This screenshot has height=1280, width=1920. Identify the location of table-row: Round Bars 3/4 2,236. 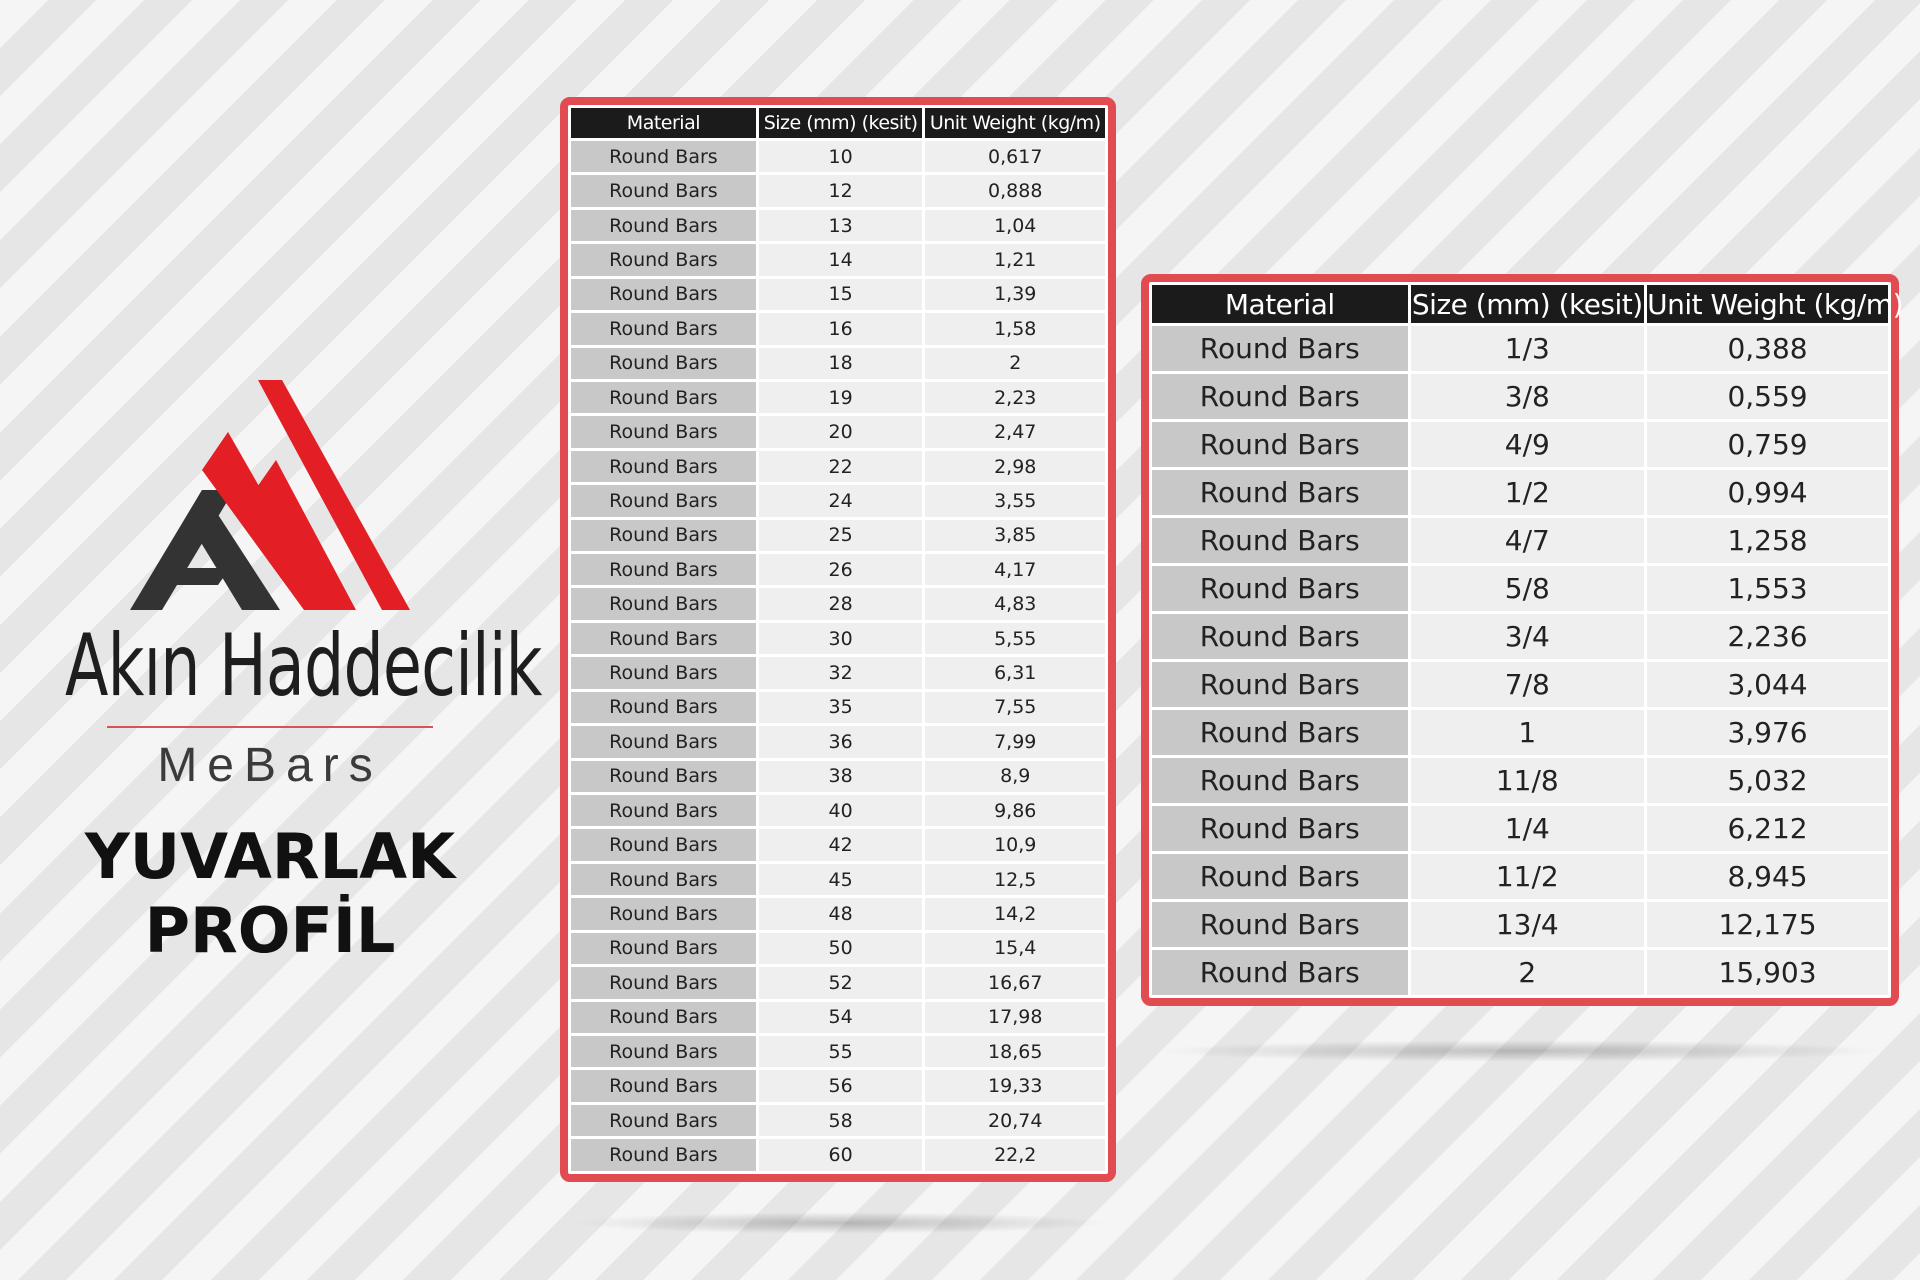
(1520, 636).